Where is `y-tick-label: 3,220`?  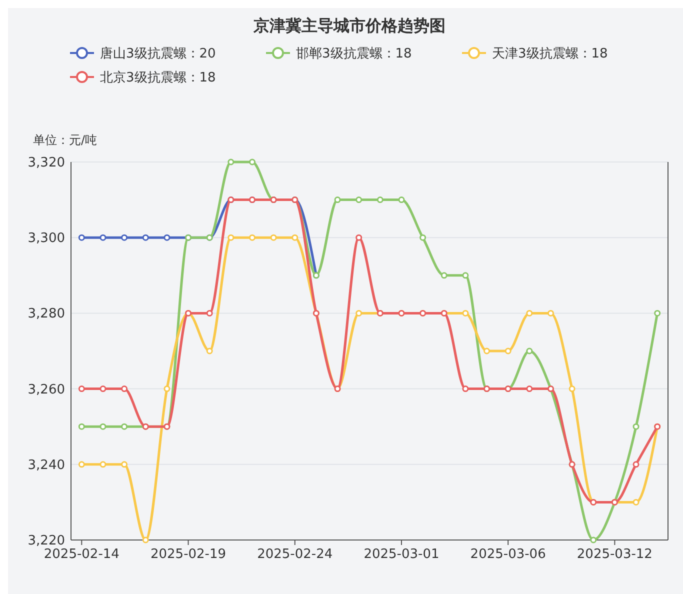
y-tick-label: 3,220 is located at coordinates (46, 541).